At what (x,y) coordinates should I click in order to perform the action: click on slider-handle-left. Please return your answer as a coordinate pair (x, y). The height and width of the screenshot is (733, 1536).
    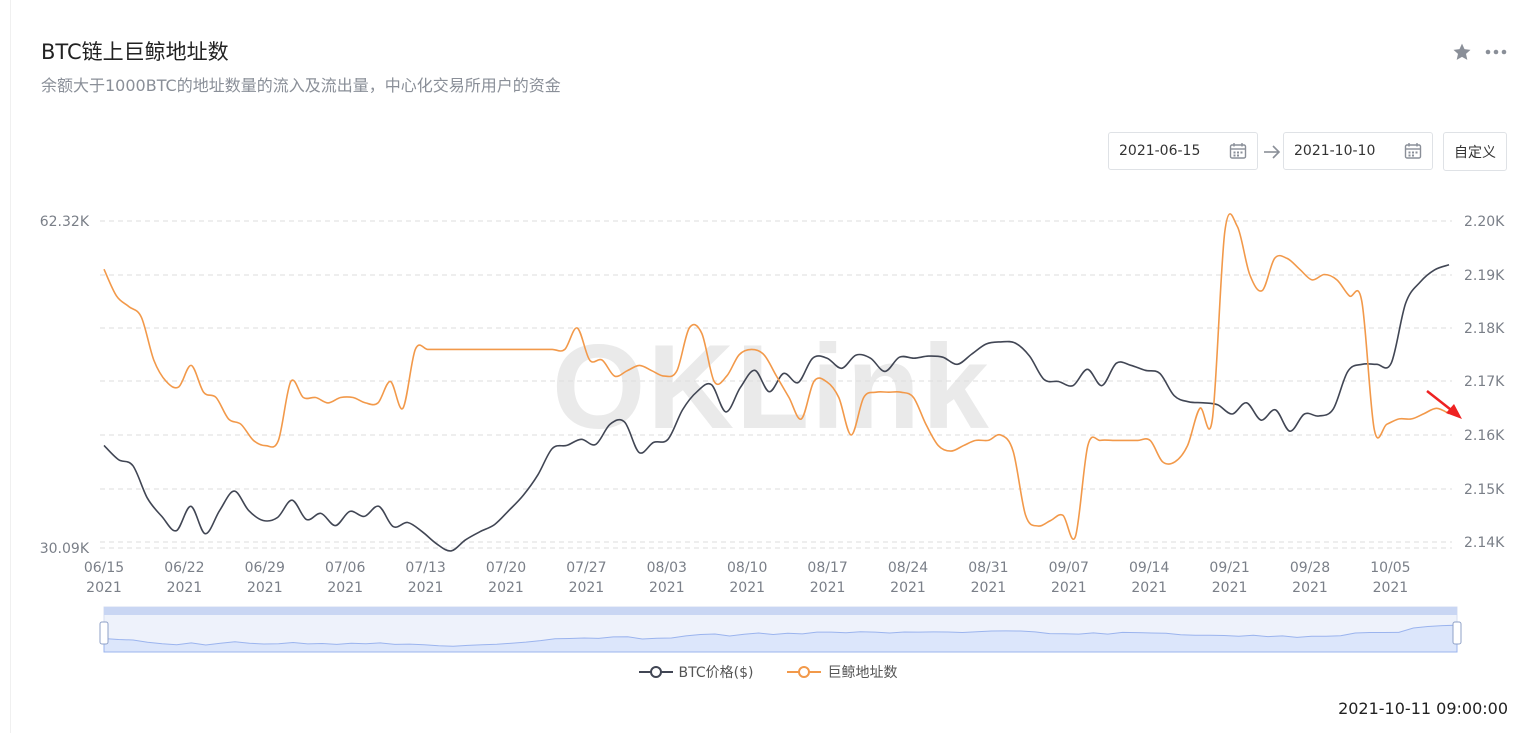
    Looking at the image, I should click on (104, 633).